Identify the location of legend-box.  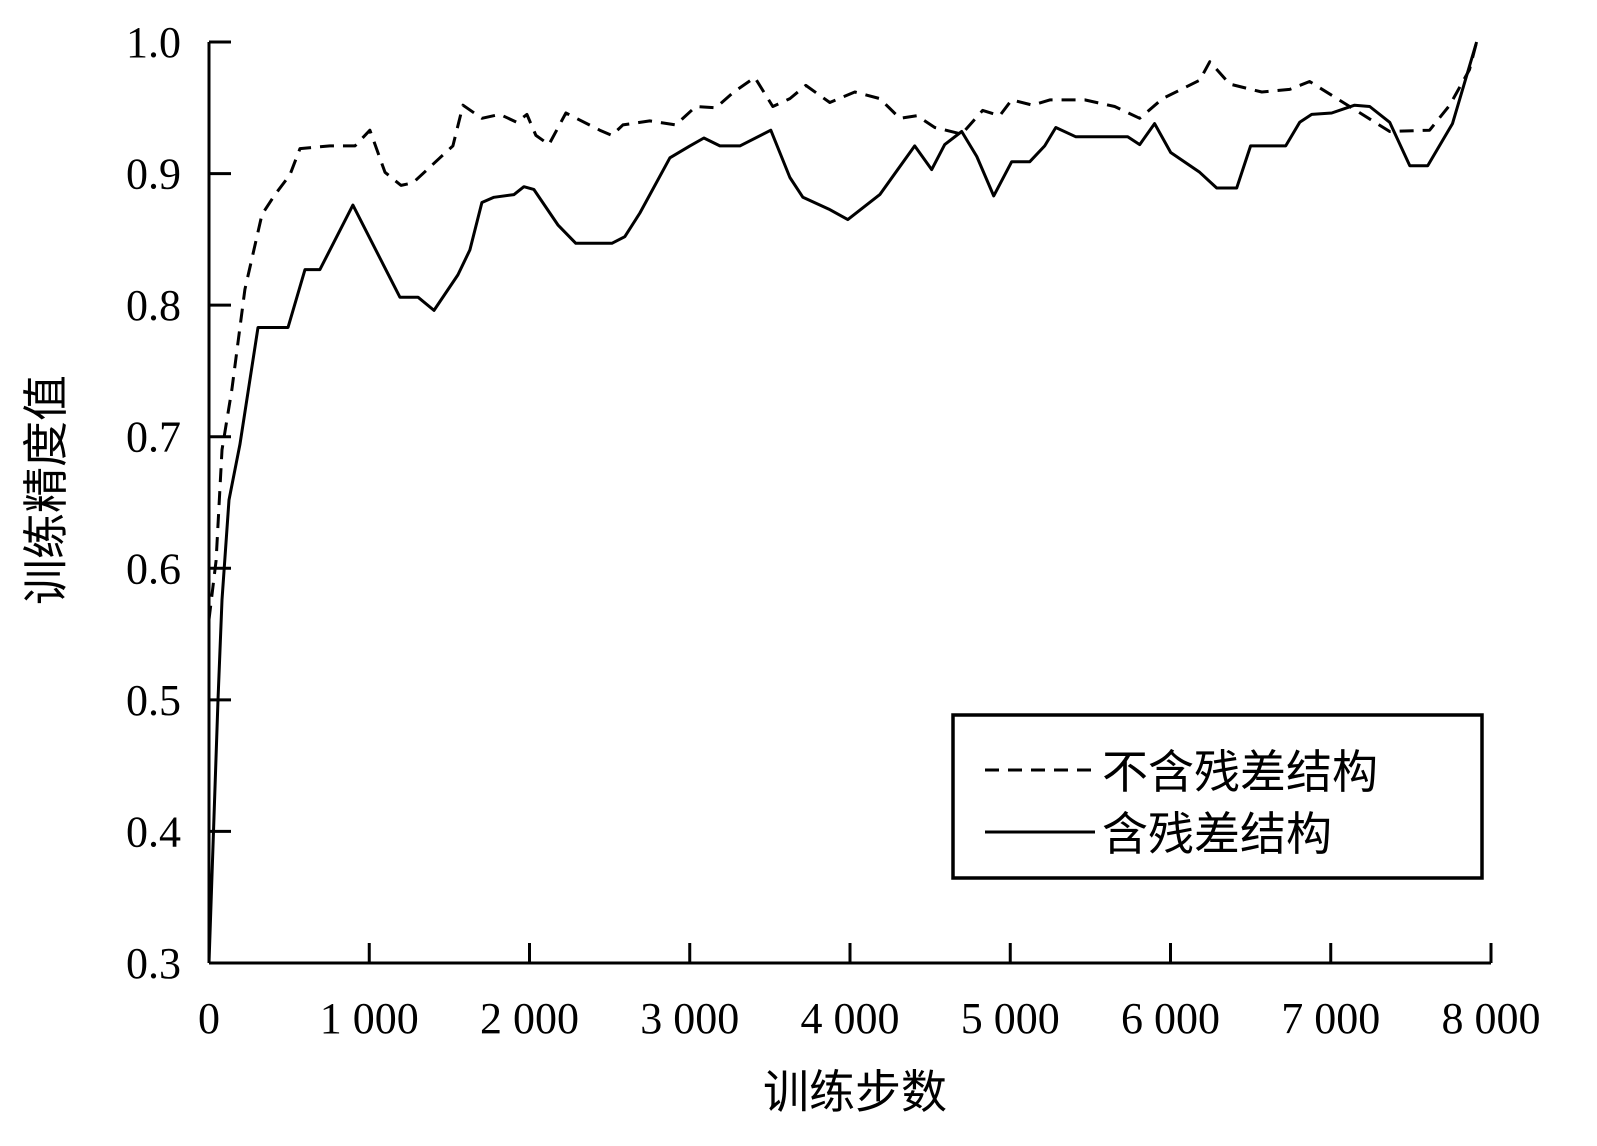
(1217, 796).